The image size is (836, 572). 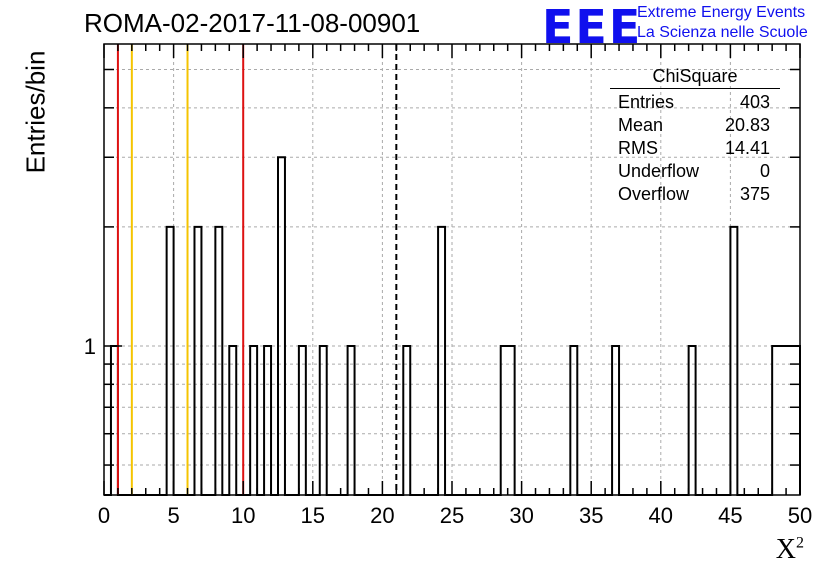 What do you see at coordinates (654, 194) in the screenshot?
I see `stats-label: Overflow` at bounding box center [654, 194].